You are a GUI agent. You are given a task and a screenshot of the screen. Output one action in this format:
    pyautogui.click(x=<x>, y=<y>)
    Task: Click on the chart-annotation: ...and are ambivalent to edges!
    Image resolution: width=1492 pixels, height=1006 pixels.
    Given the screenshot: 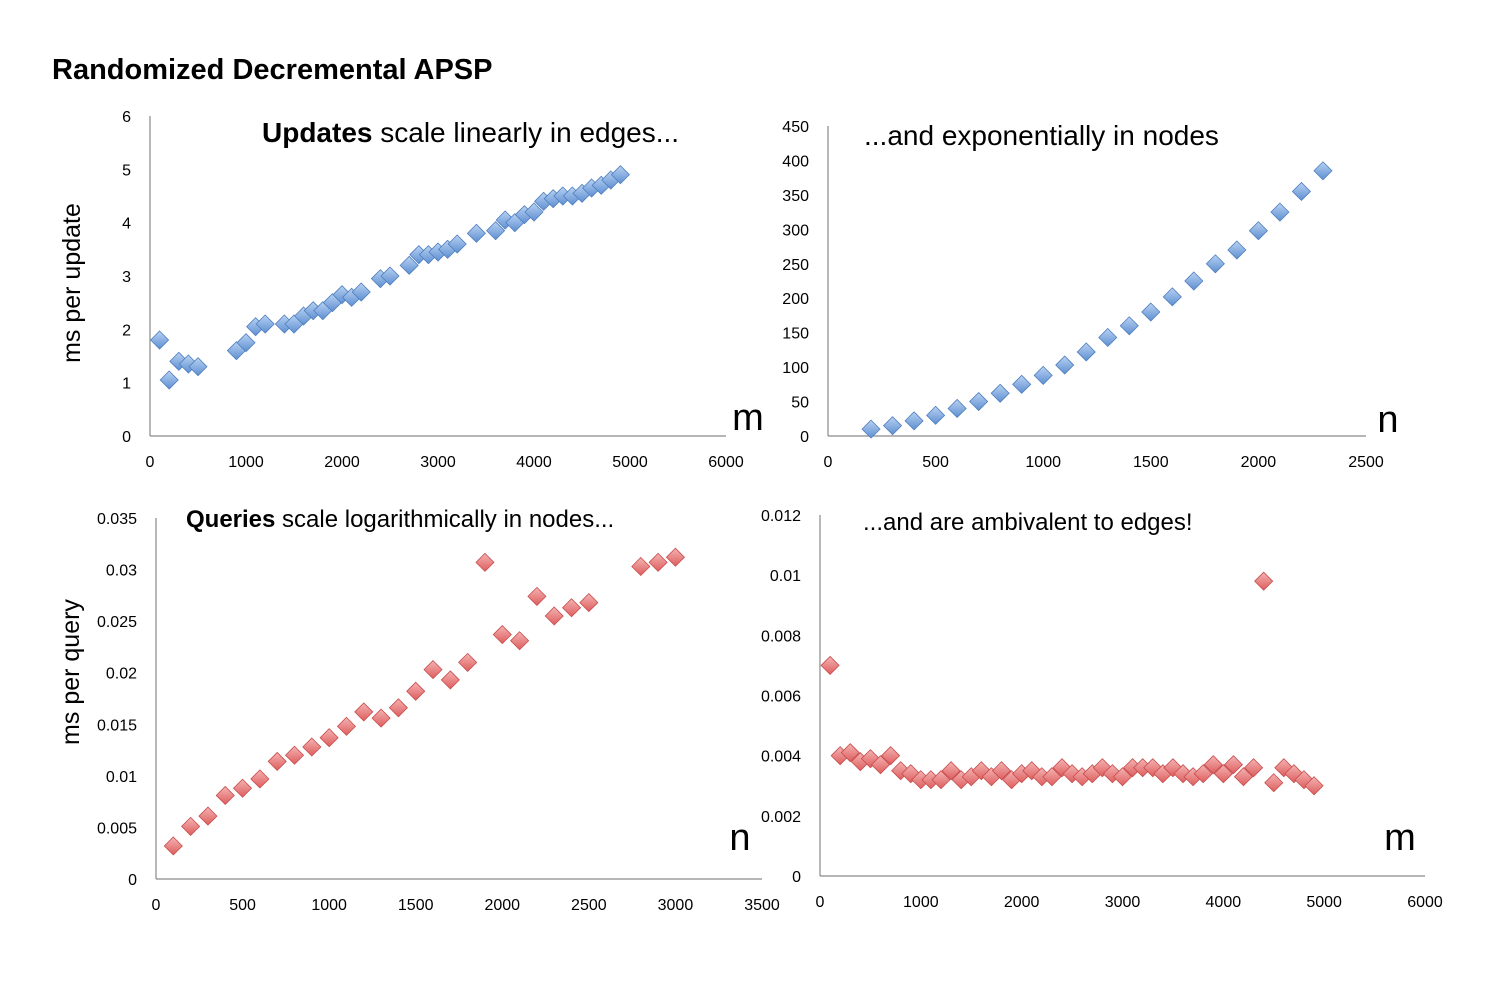 What is the action you would take?
    pyautogui.click(x=1028, y=522)
    